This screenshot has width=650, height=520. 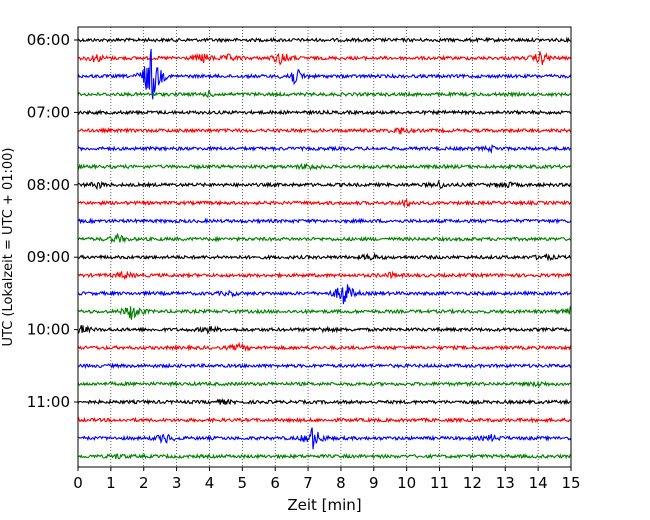 I want to click on x-tick-label: 6, so click(x=275, y=483).